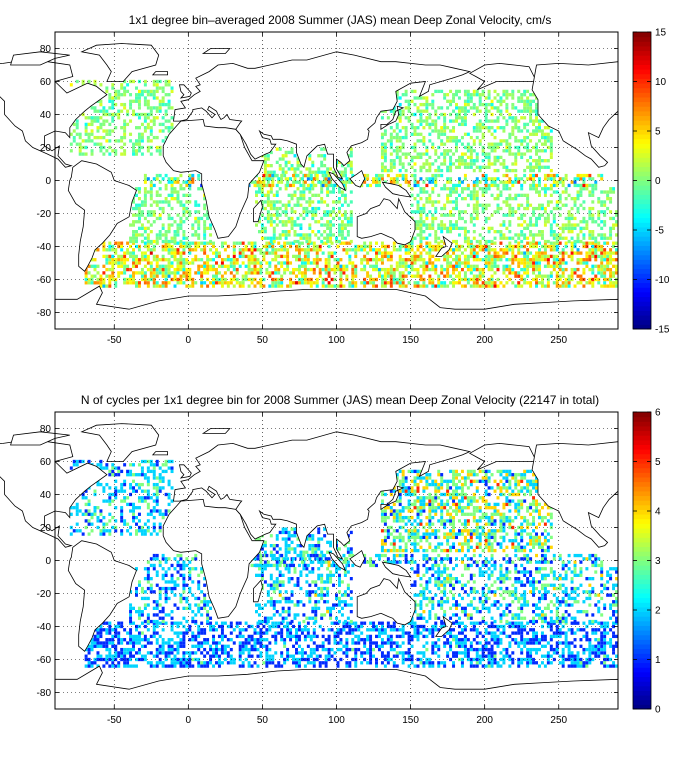  What do you see at coordinates (44, 214) in the screenshot?
I see `y-tick-label: -20` at bounding box center [44, 214].